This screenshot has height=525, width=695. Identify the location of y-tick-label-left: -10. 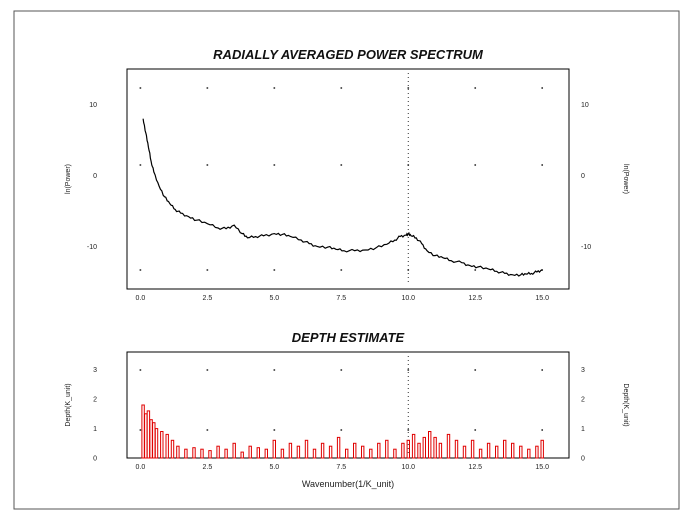
(92, 247).